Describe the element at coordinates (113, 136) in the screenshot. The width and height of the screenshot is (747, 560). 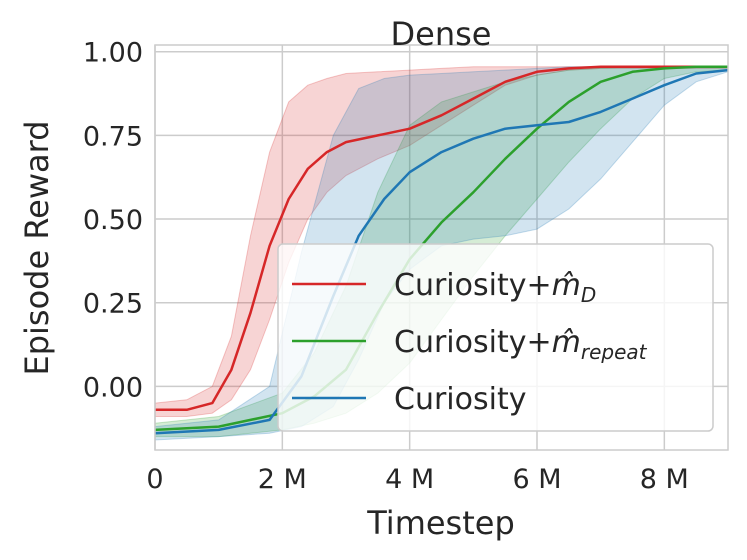
I see `y-tick-label: 0.75` at that location.